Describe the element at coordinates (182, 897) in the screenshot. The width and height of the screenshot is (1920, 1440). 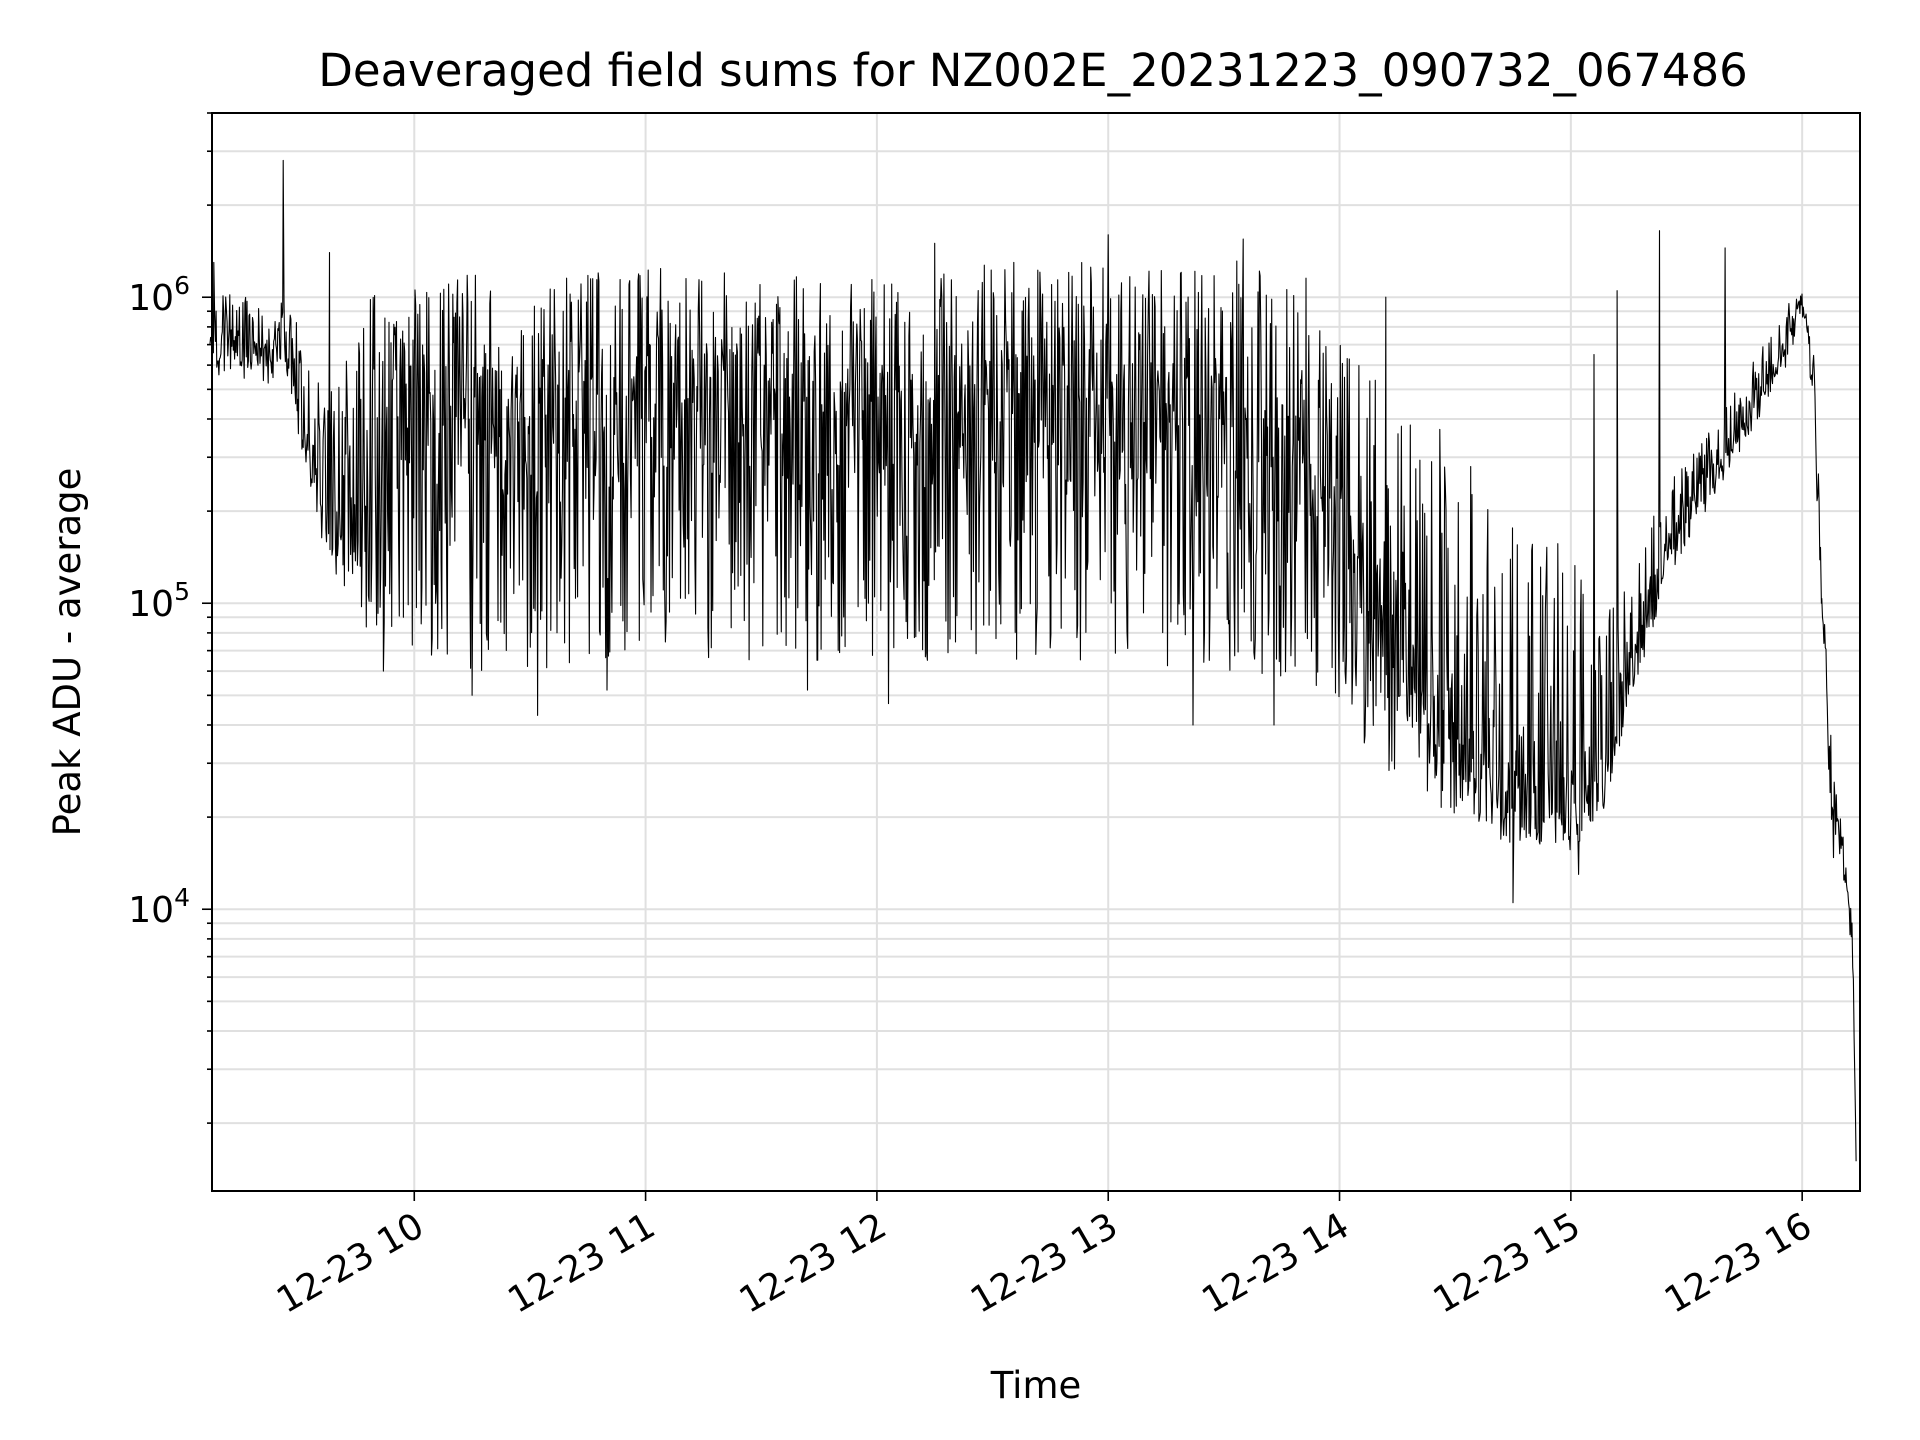
I see `y-tick-exponent: 4` at that location.